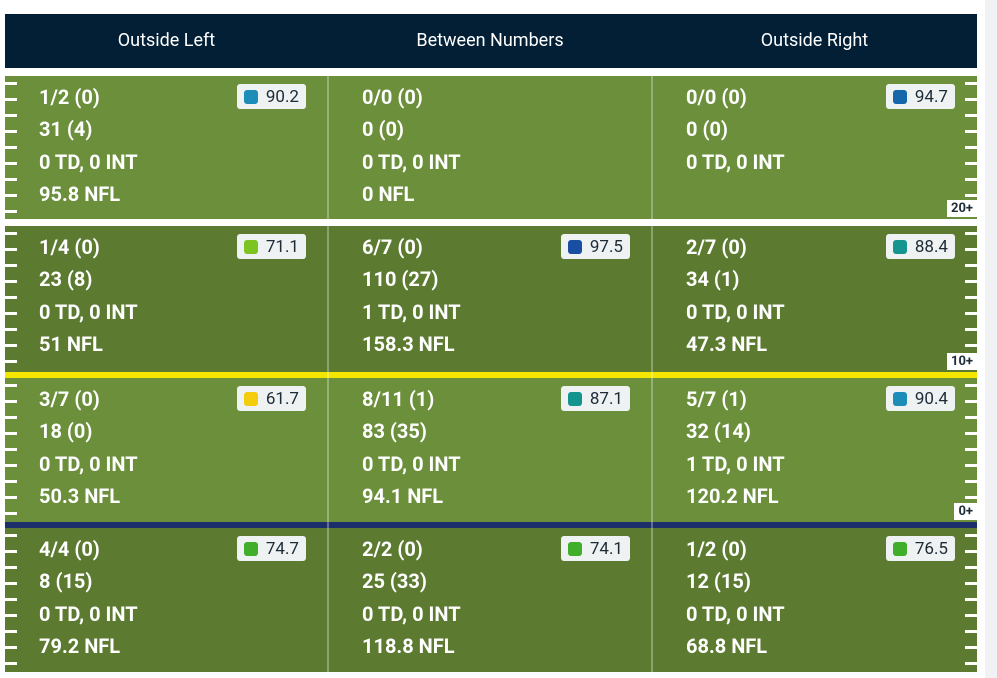 The image size is (997, 678). What do you see at coordinates (271, 246) in the screenshot?
I see `grade-badge: 71.1` at bounding box center [271, 246].